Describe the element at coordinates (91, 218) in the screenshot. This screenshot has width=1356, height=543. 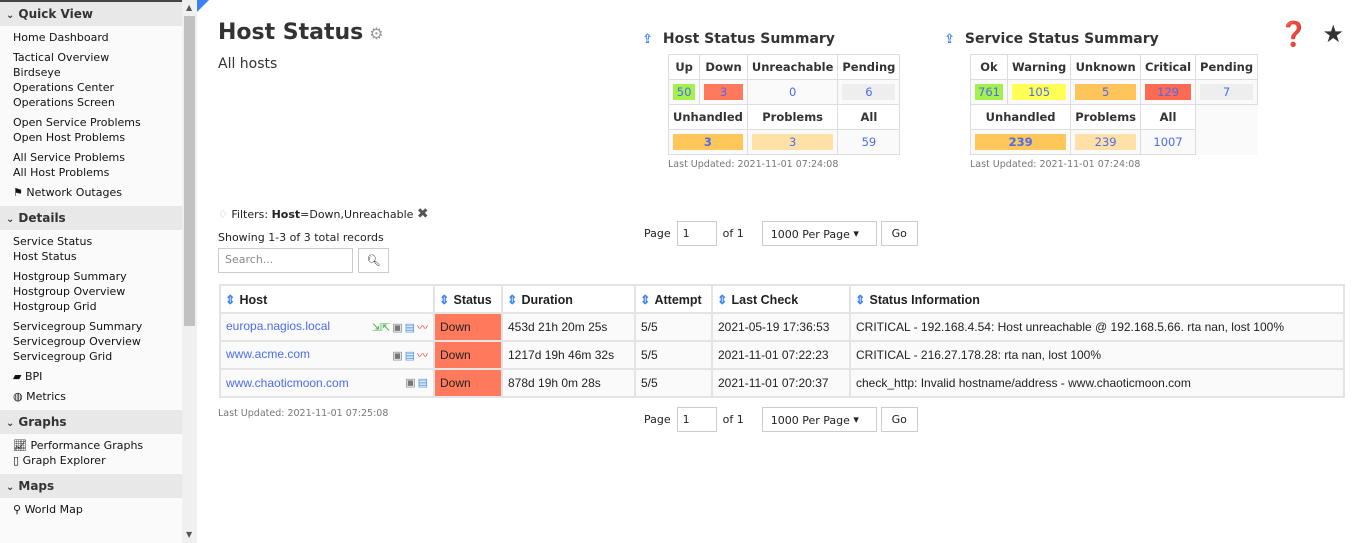
I see `sidebar-section-header: ⌄ Details` at that location.